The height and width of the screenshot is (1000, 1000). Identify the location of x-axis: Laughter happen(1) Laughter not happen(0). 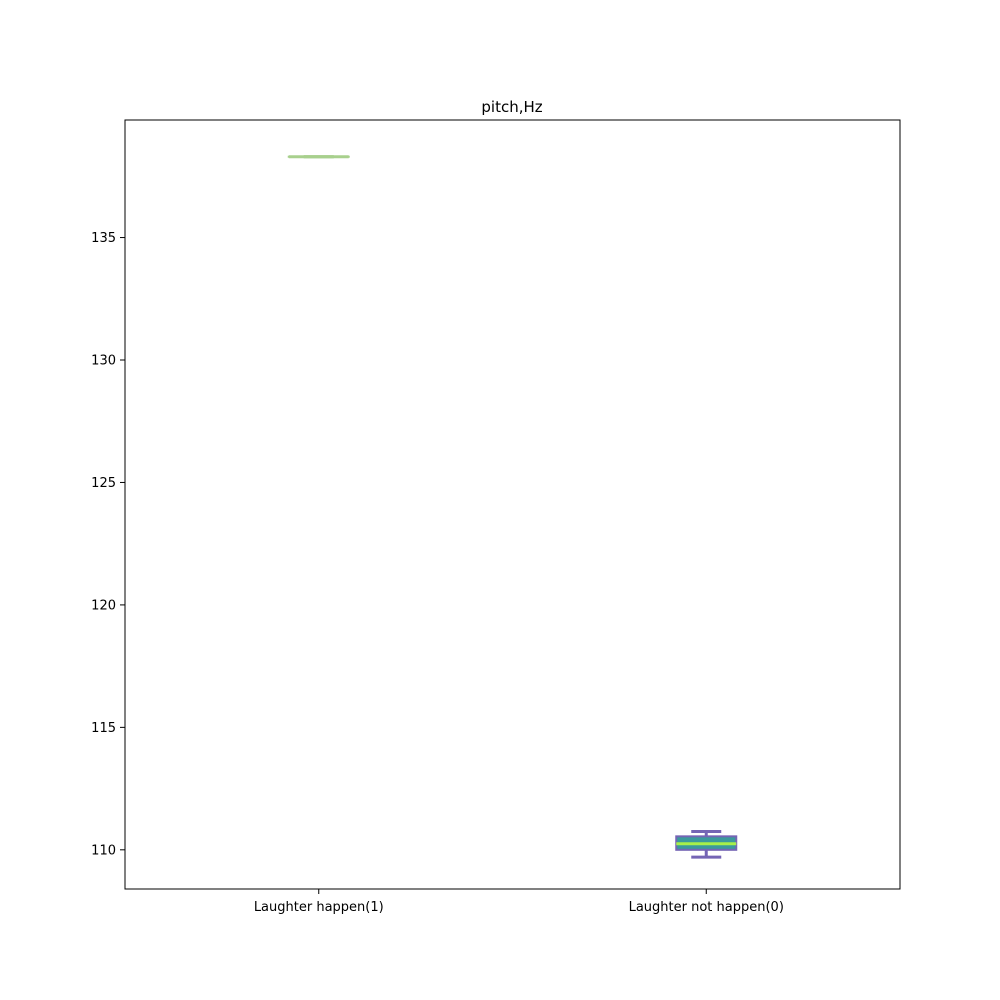
(519, 902).